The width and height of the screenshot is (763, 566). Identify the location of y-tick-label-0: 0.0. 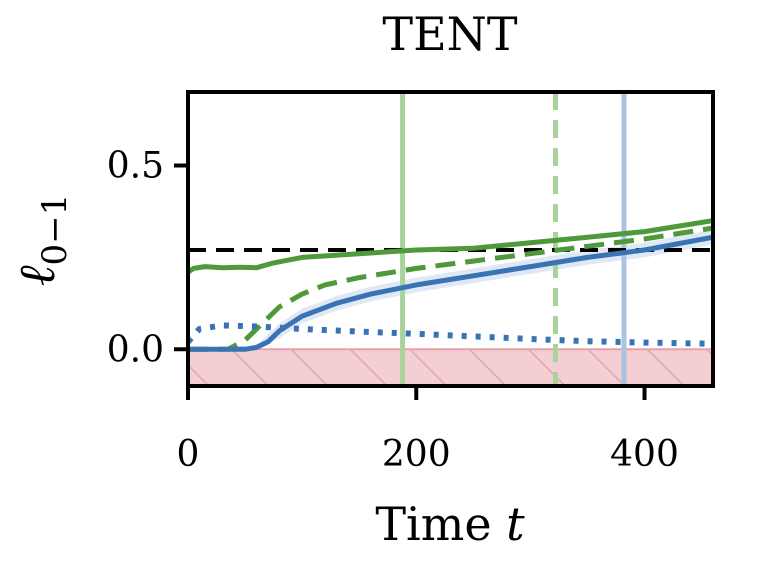
(135, 349).